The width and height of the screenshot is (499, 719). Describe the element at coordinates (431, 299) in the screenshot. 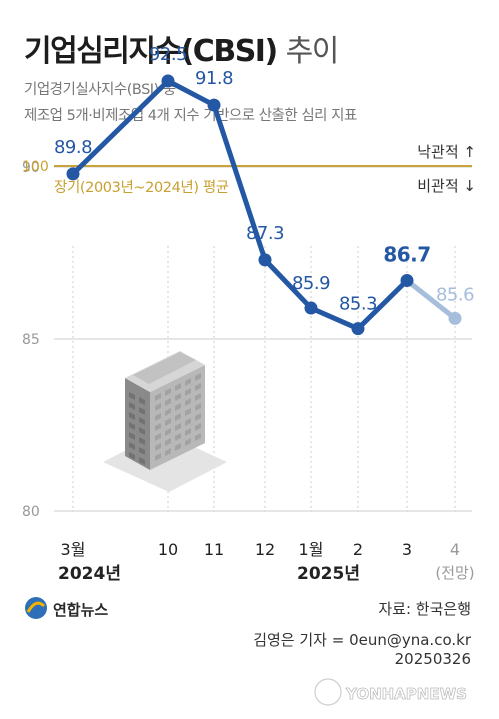

I see `series-line-forecast` at that location.